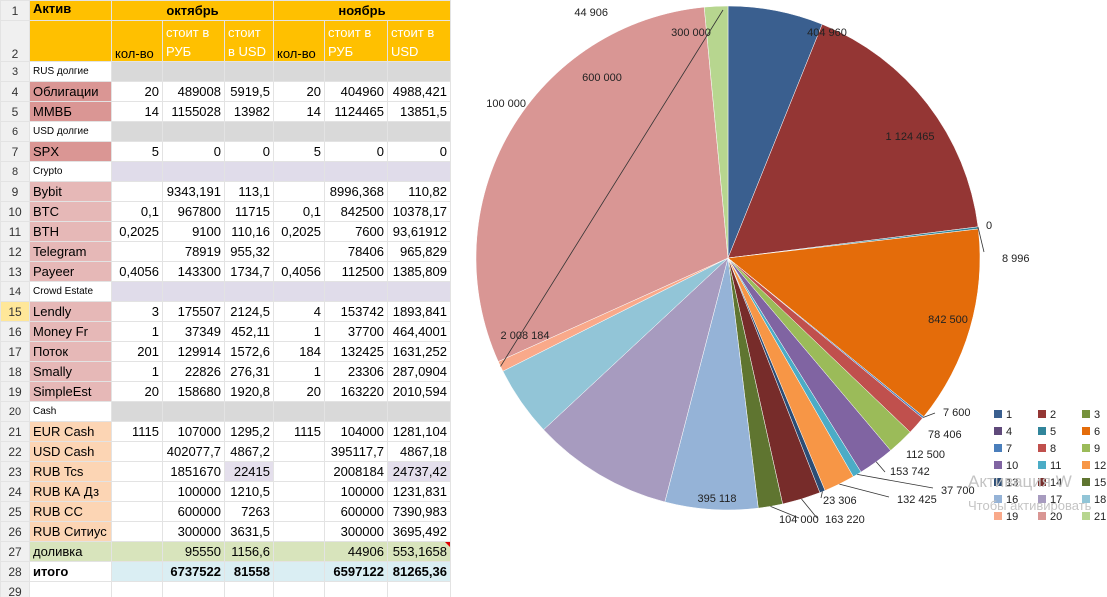 This screenshot has width=1107, height=597. What do you see at coordinates (356, 271) in the screenshot?
I see `value-cell: 112500` at bounding box center [356, 271].